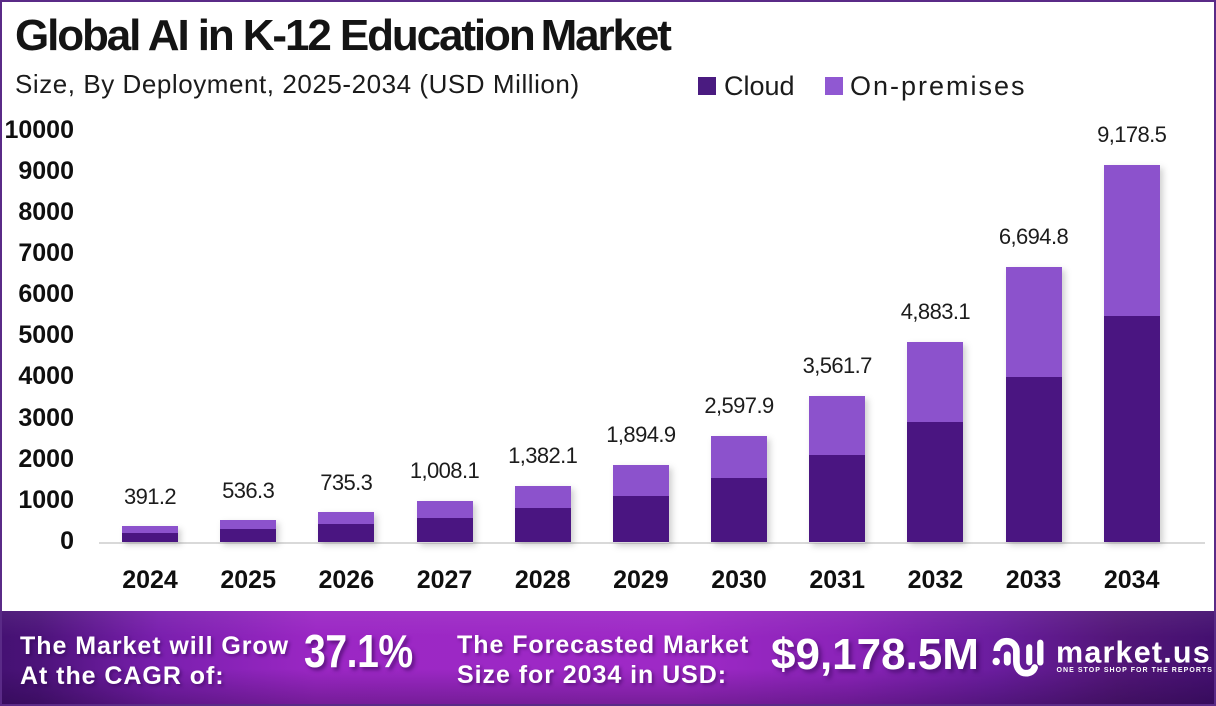 This screenshot has width=1216, height=706. I want to click on svg-text: market.us, so click(1133, 653).